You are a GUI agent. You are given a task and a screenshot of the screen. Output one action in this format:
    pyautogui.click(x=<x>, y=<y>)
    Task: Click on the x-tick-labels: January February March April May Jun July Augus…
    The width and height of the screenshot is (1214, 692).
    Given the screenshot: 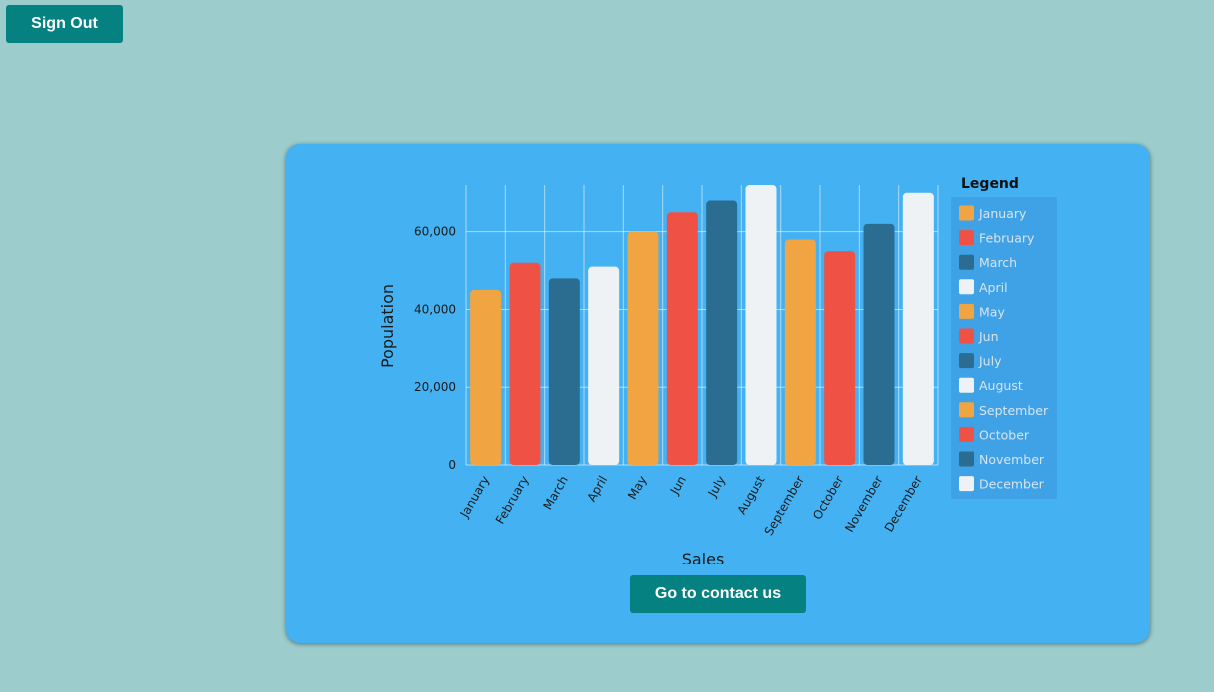 What is the action you would take?
    pyautogui.click(x=691, y=505)
    